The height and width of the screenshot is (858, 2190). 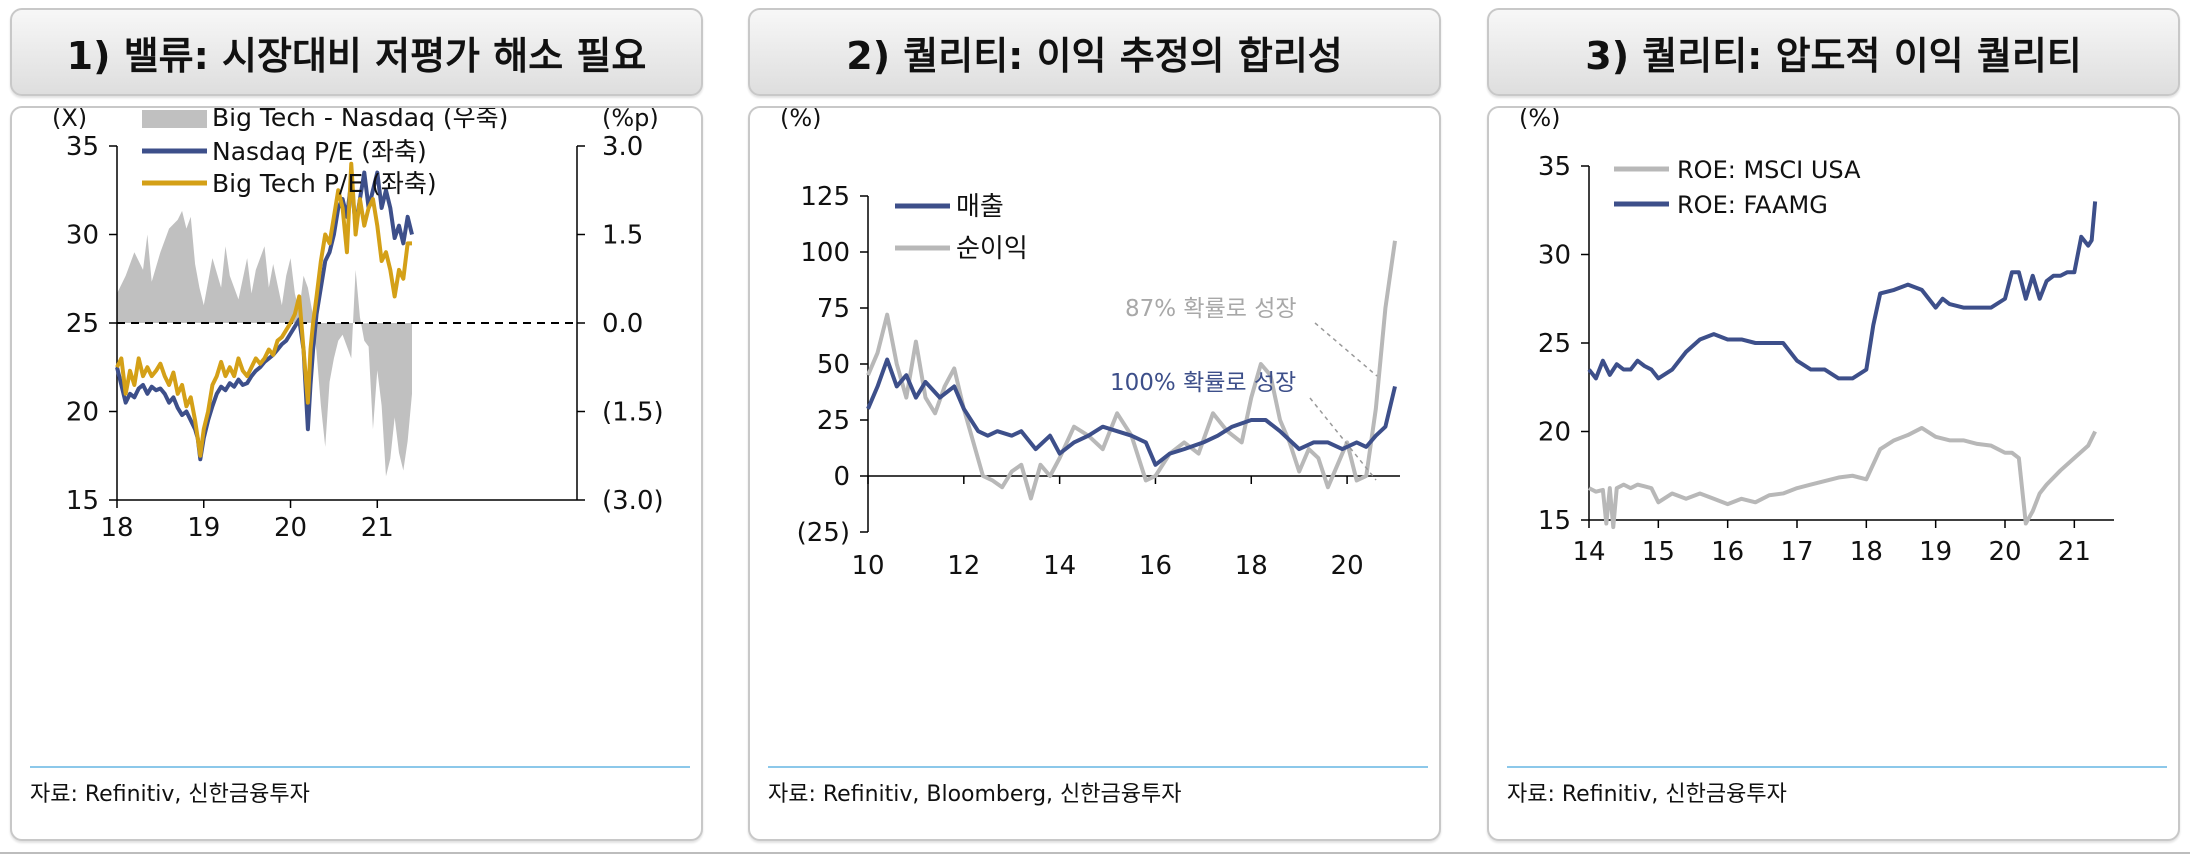 I want to click on series-line-roe-faamg, so click(x=1842, y=291).